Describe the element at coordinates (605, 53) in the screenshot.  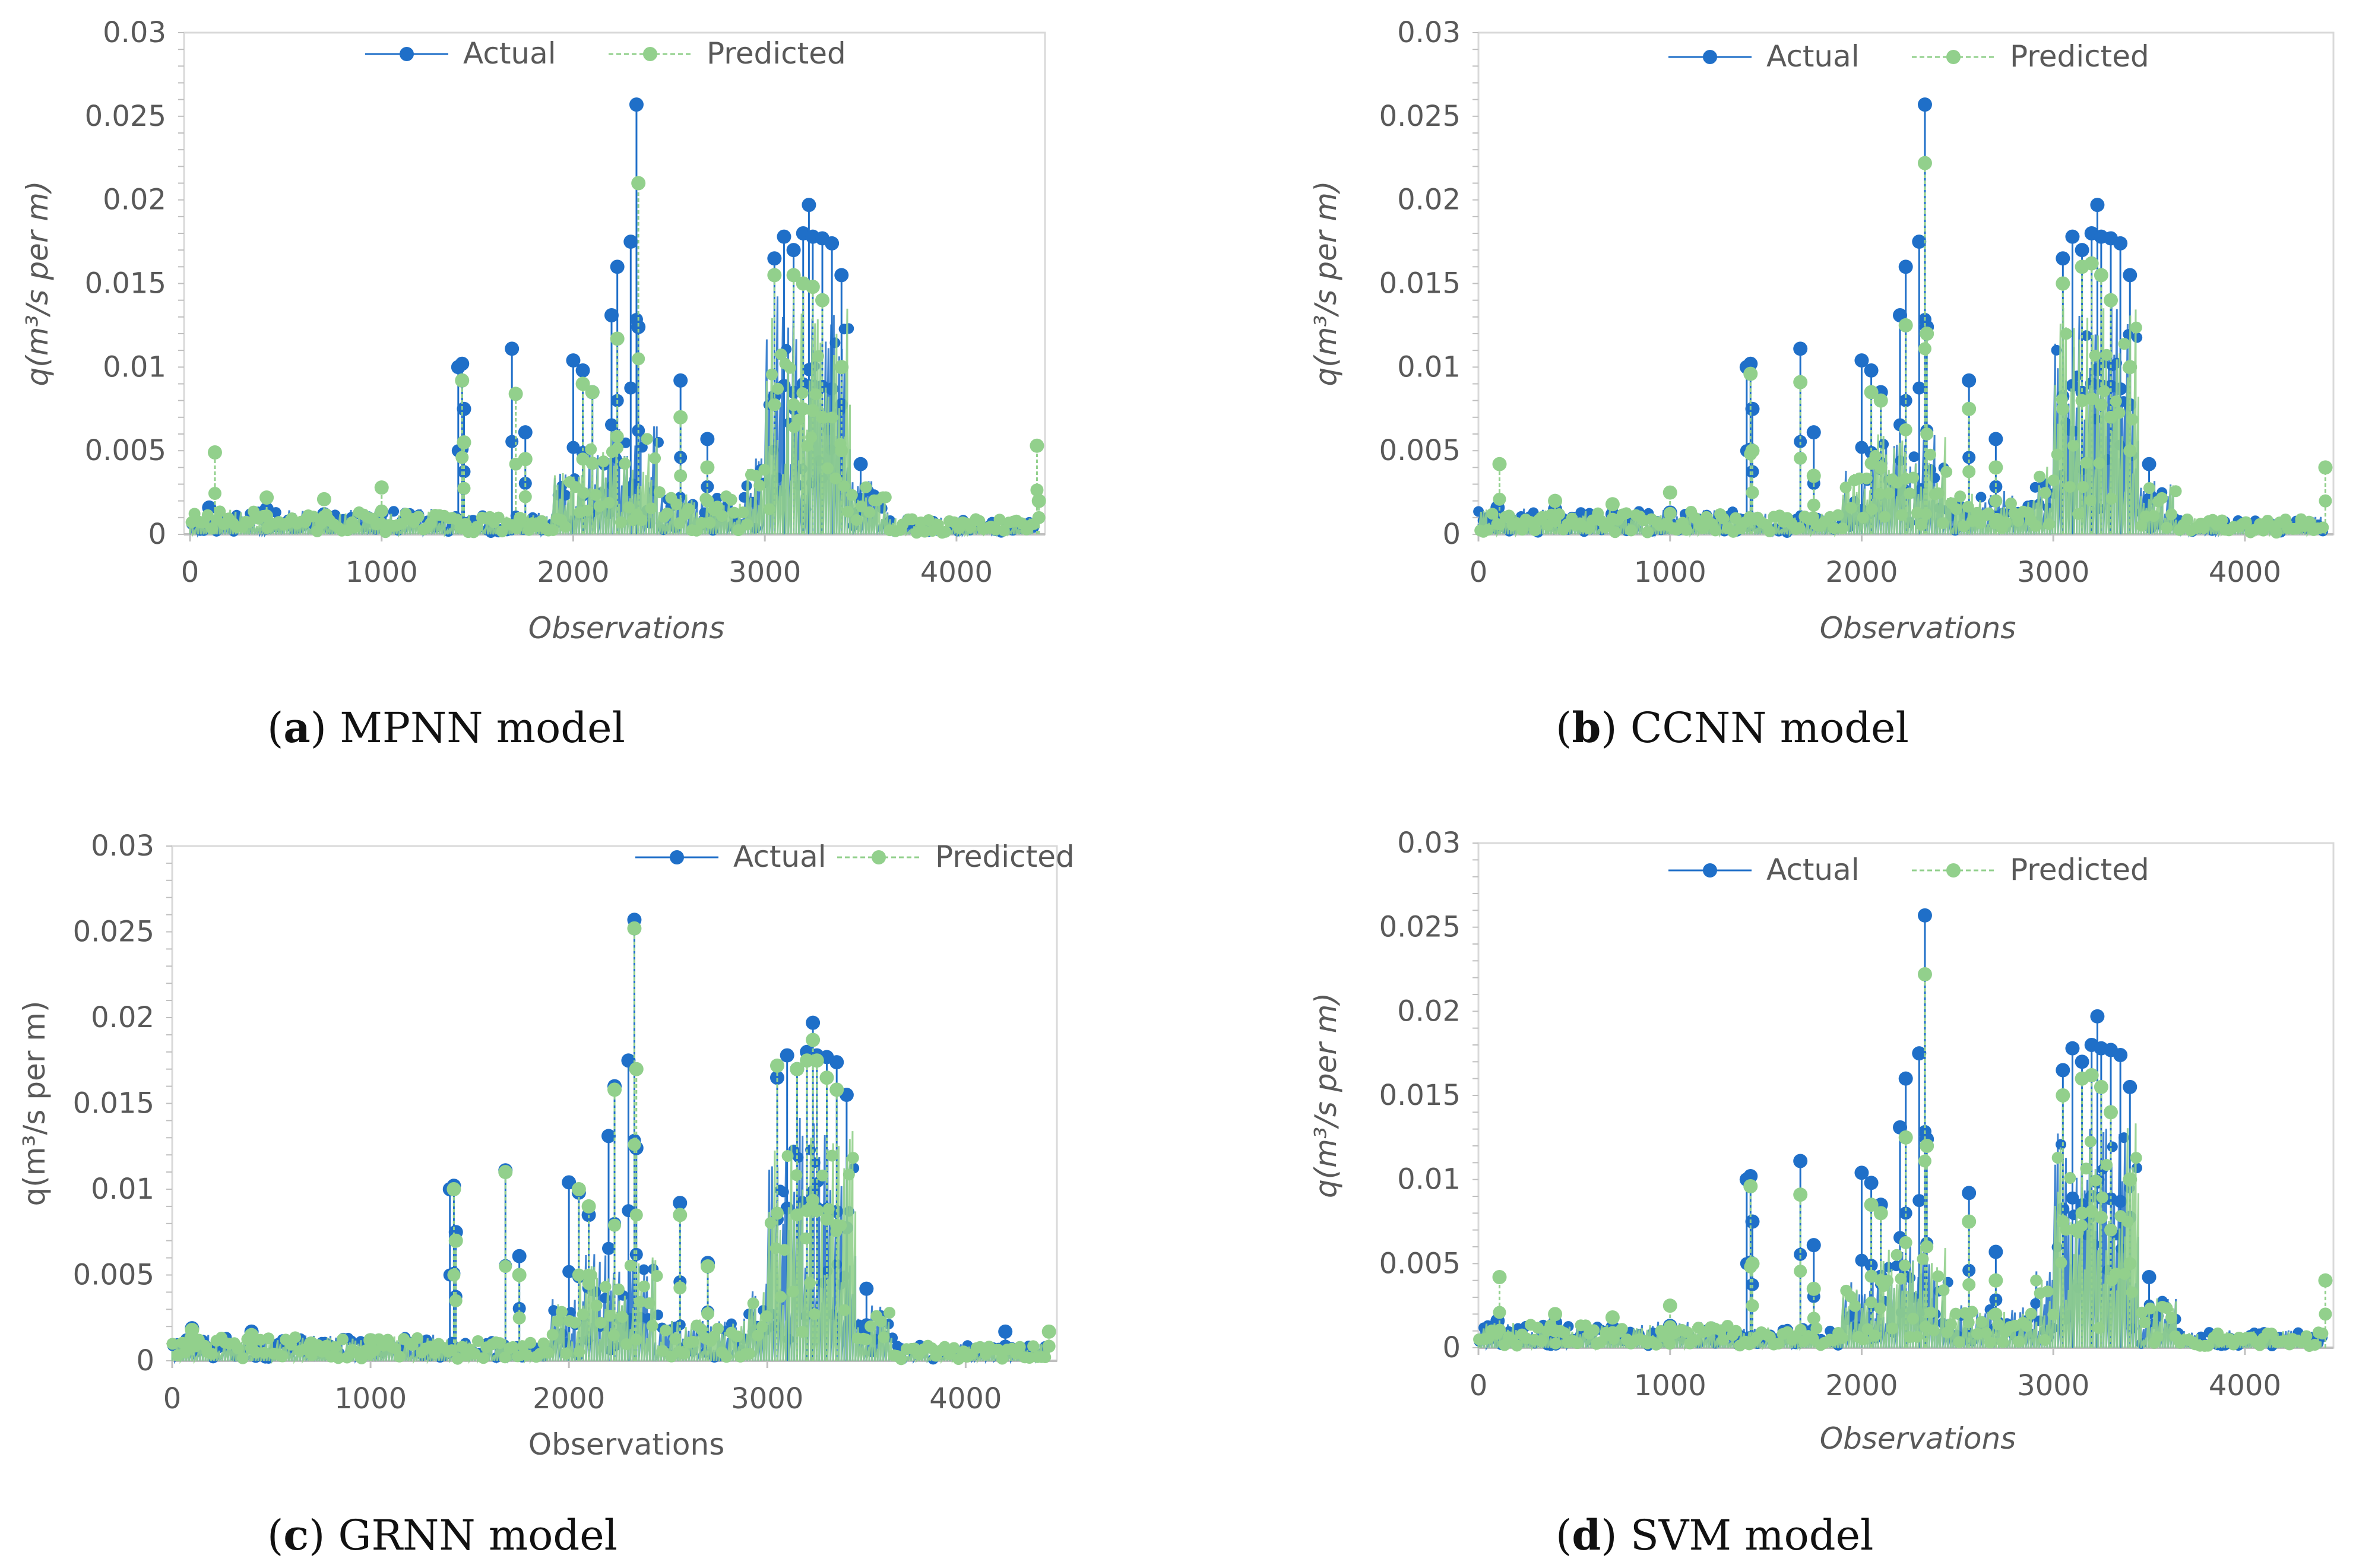
I see `legend: Actual Predicted` at that location.